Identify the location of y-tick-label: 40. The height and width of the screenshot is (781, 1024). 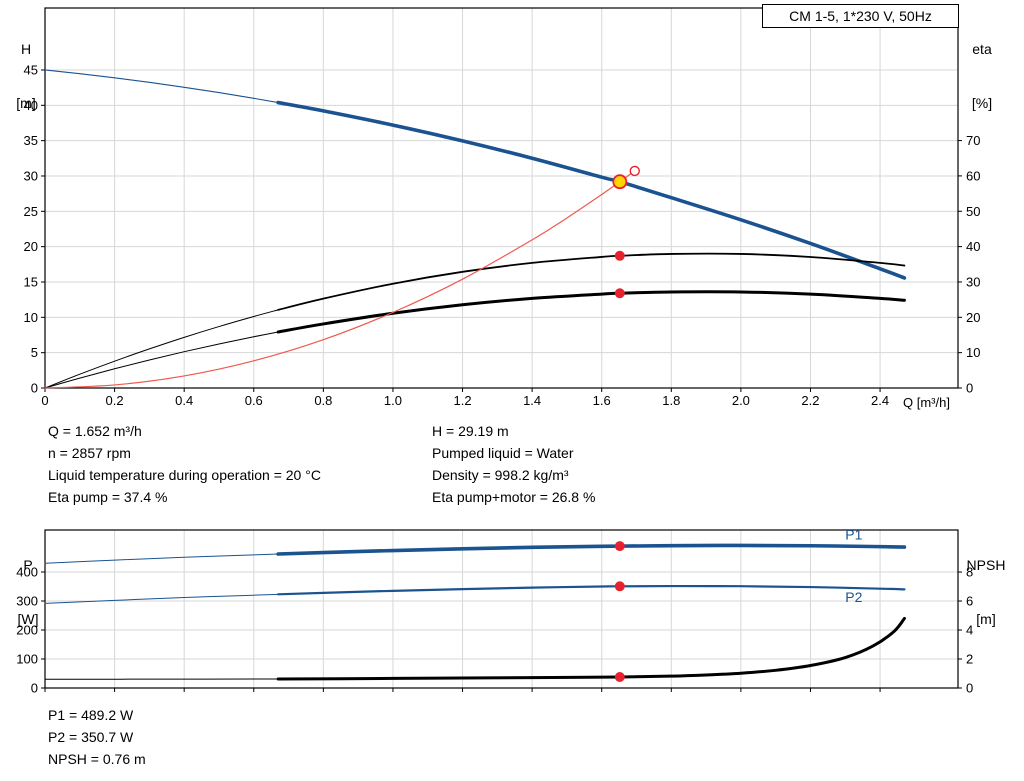
(31, 105).